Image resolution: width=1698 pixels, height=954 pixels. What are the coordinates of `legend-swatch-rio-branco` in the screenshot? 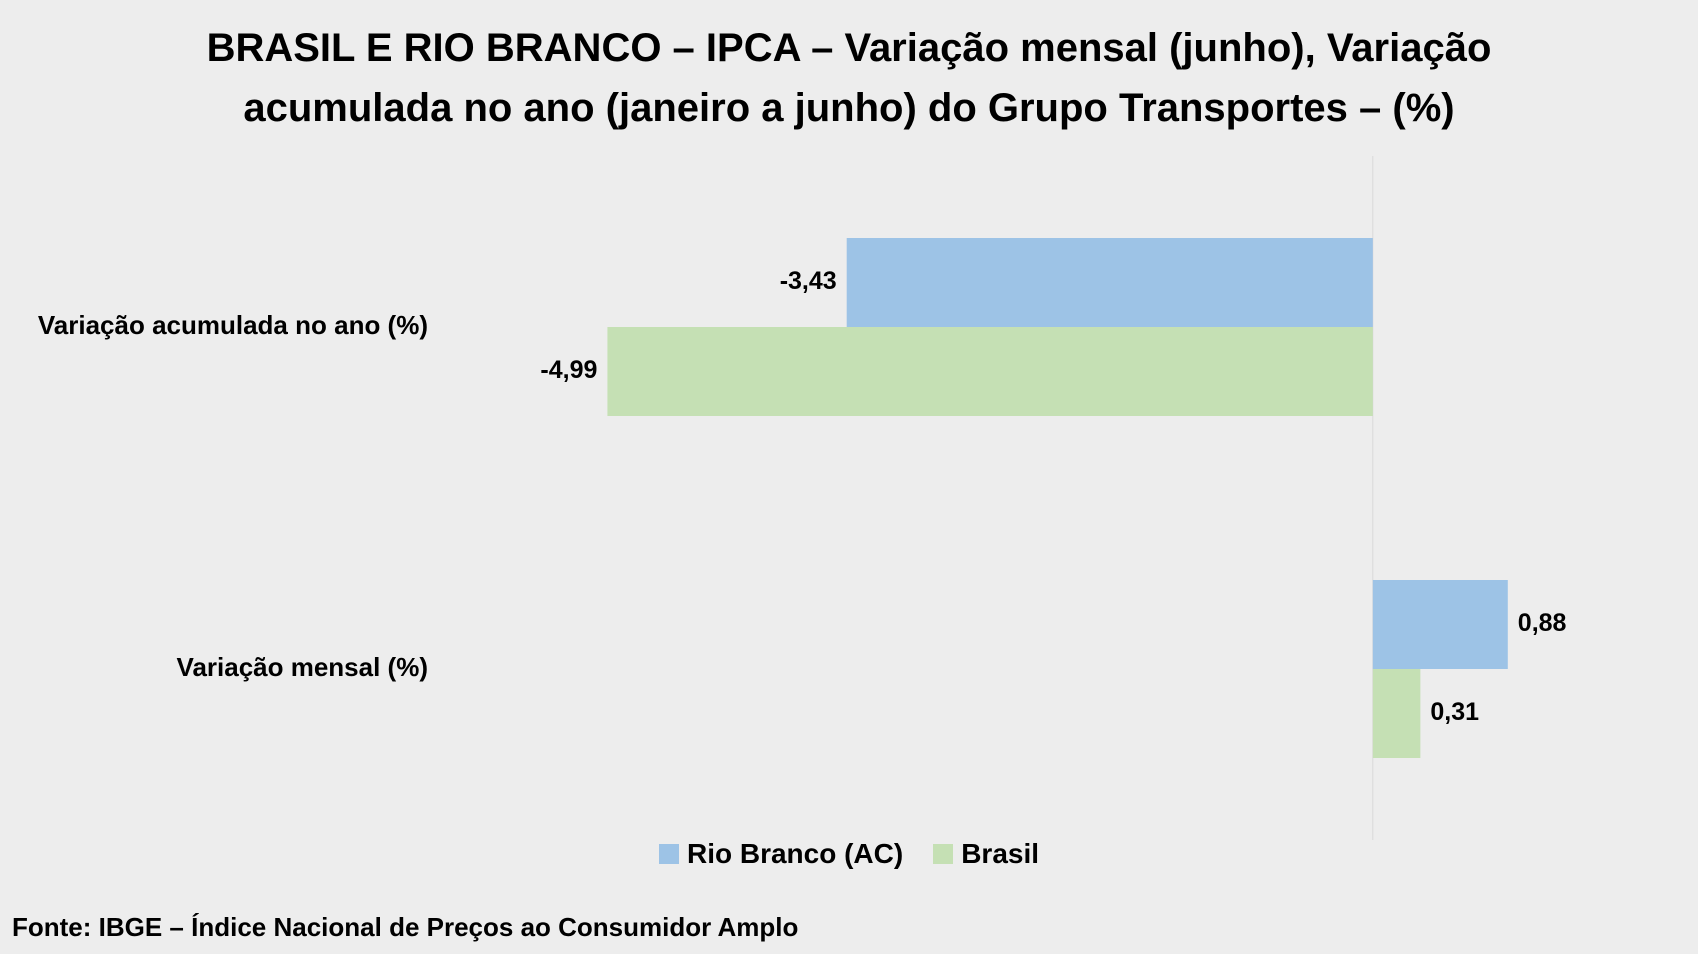 It's located at (668, 854).